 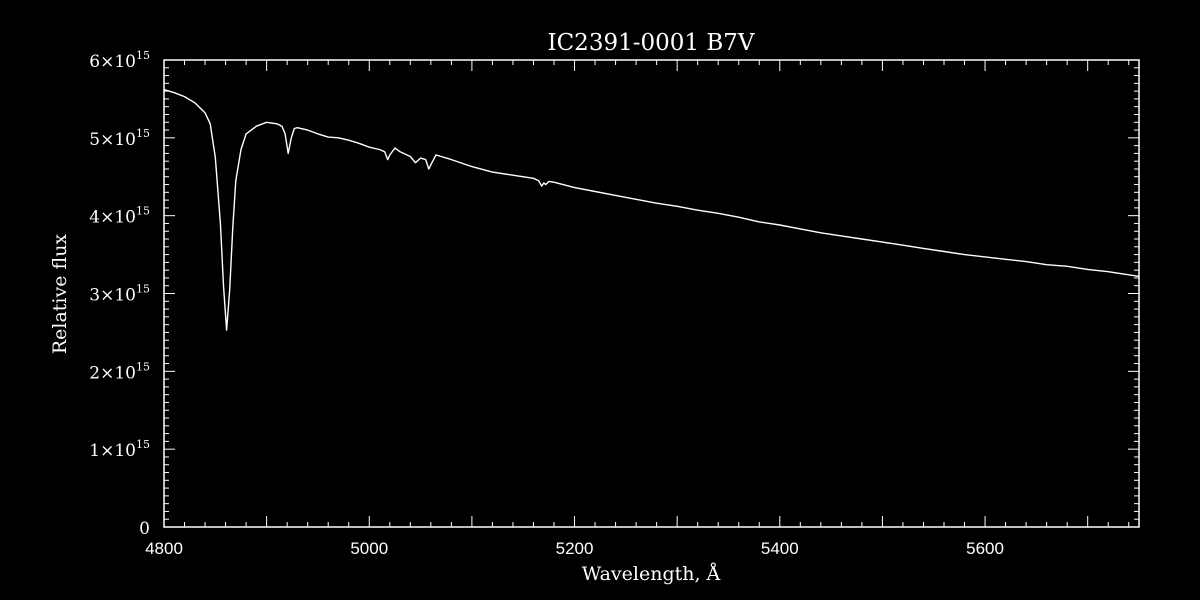 What do you see at coordinates (651, 43) in the screenshot?
I see `chart-title: IC2391-0001 B7V` at bounding box center [651, 43].